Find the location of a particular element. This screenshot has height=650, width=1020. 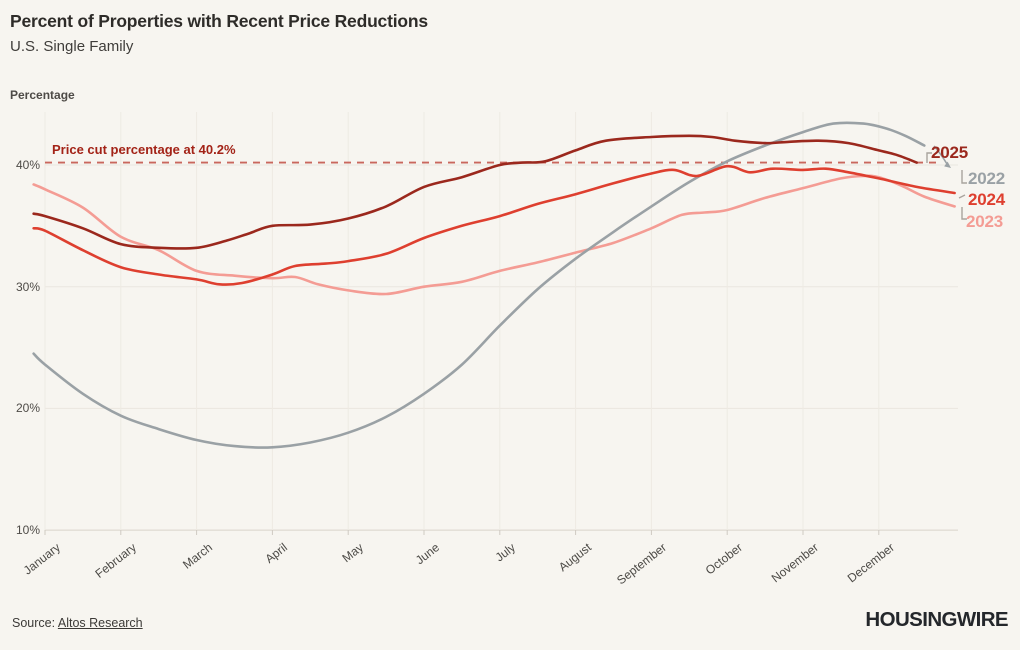

y-tick-label: 20% is located at coordinates (27, 408).